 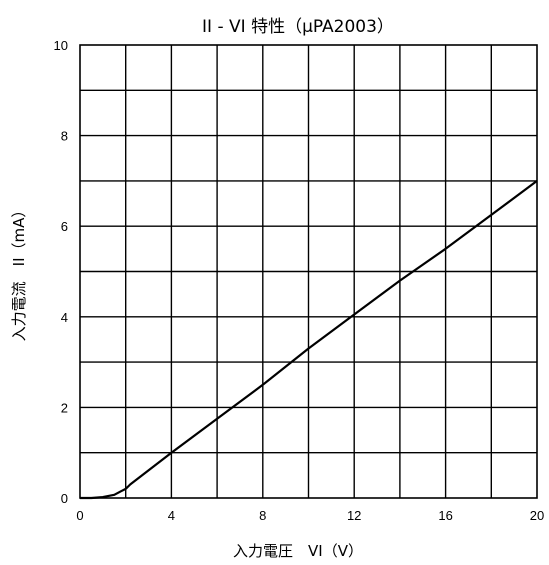 What do you see at coordinates (298, 27) in the screenshot?
I see `chart-title: II - VI 特性（μPA2003）` at bounding box center [298, 27].